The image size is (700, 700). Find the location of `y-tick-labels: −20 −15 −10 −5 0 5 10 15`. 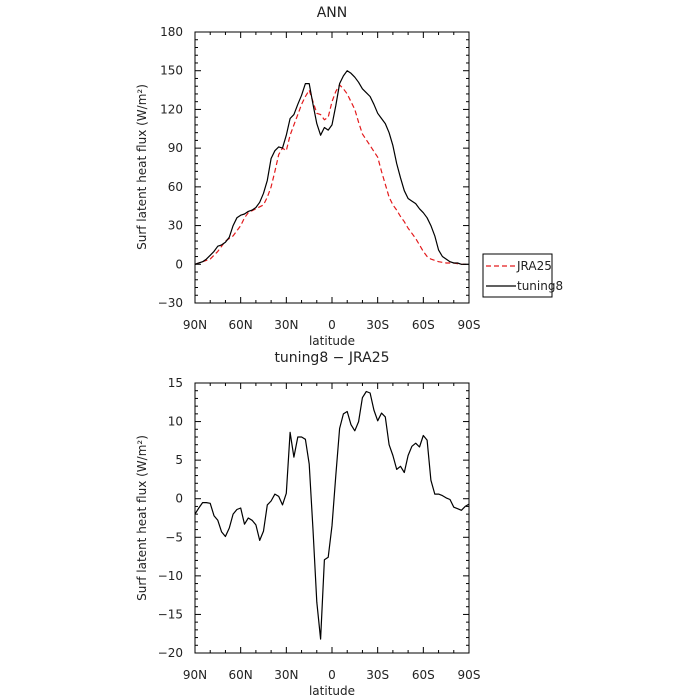

y-tick-labels: −20 −15 −10 −5 0 5 10 15 is located at coordinates (170, 518).